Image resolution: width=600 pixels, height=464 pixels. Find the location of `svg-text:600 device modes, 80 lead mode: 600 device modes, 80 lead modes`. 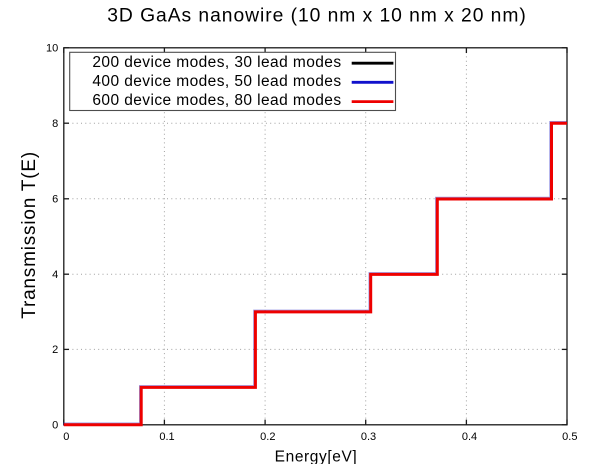

svg-text:600 device modes, 80 lead mode: 600 device modes, 80 lead modes is located at coordinates (216, 100).